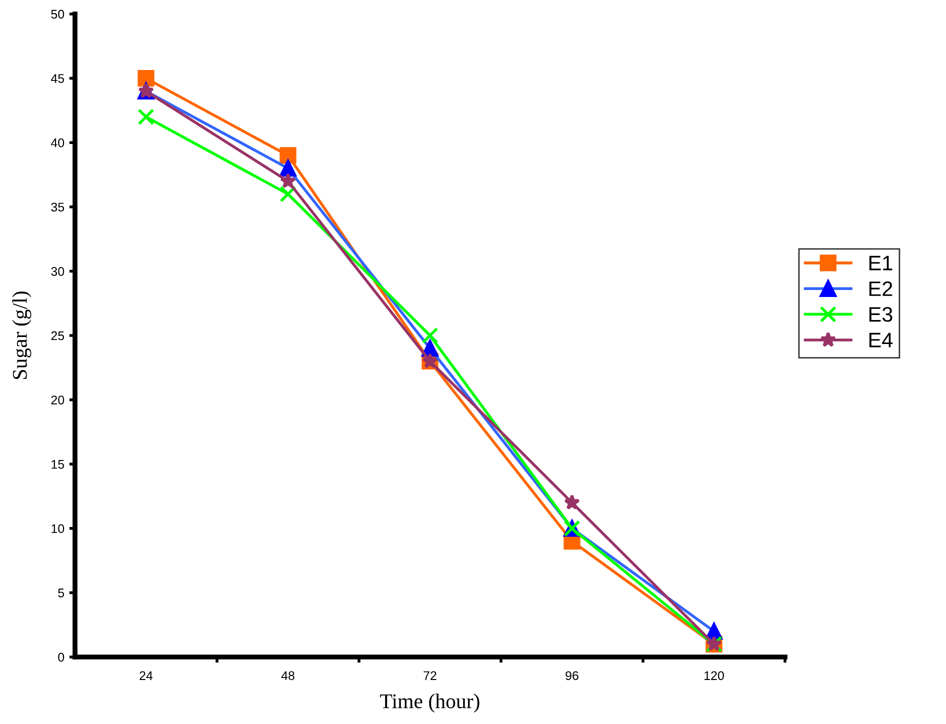 This screenshot has height=724, width=946. What do you see at coordinates (880, 263) in the screenshot?
I see `legend-label: E1` at bounding box center [880, 263].